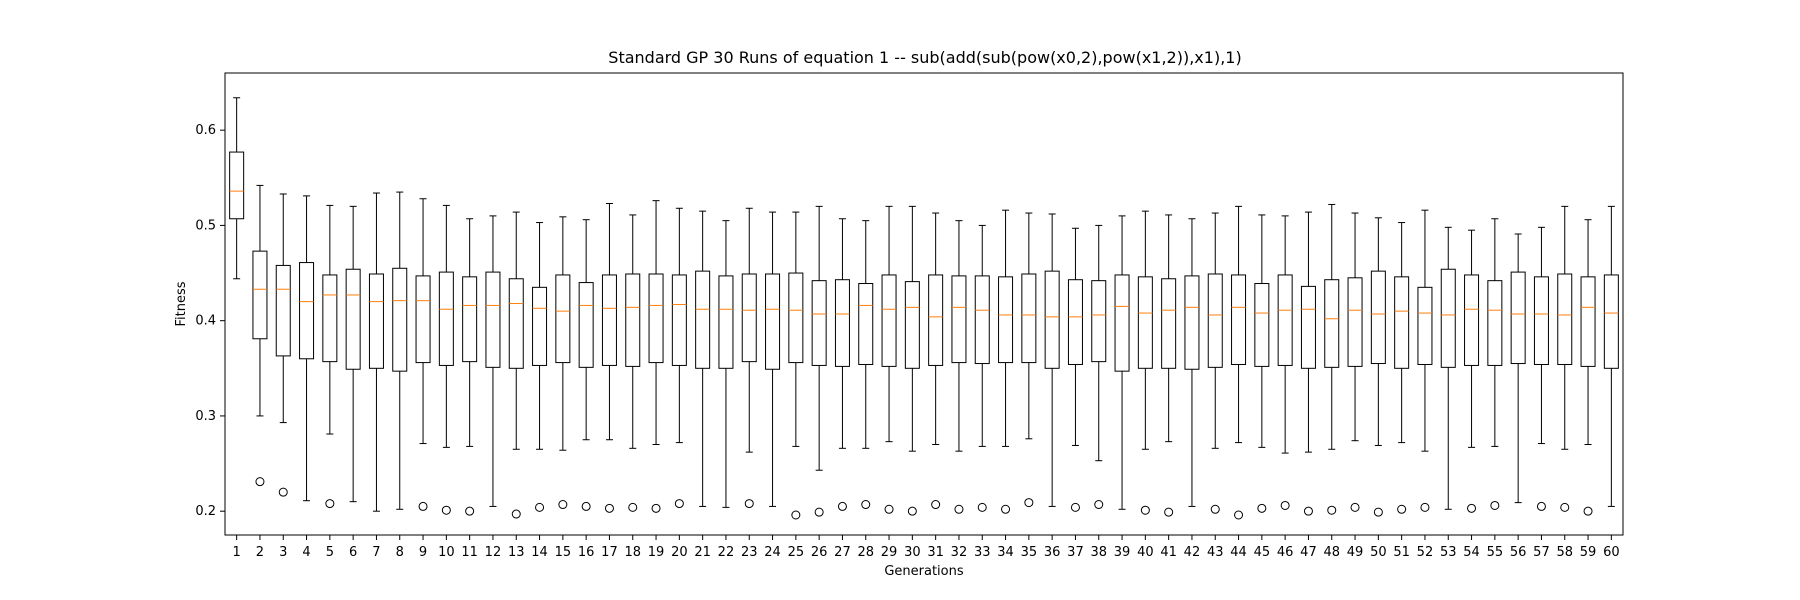 This screenshot has height=600, width=1800. I want to click on x-tick-label: 29, so click(889, 552).